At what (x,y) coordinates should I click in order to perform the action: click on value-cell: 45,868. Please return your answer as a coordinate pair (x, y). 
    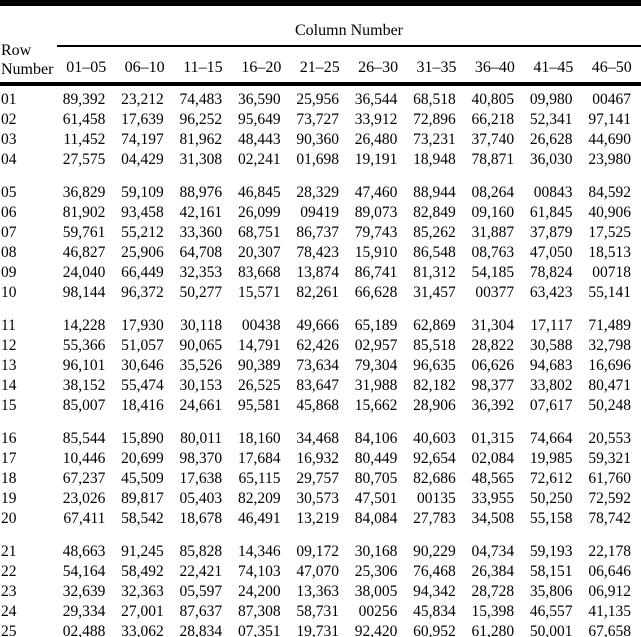
    Looking at the image, I should click on (317, 405).